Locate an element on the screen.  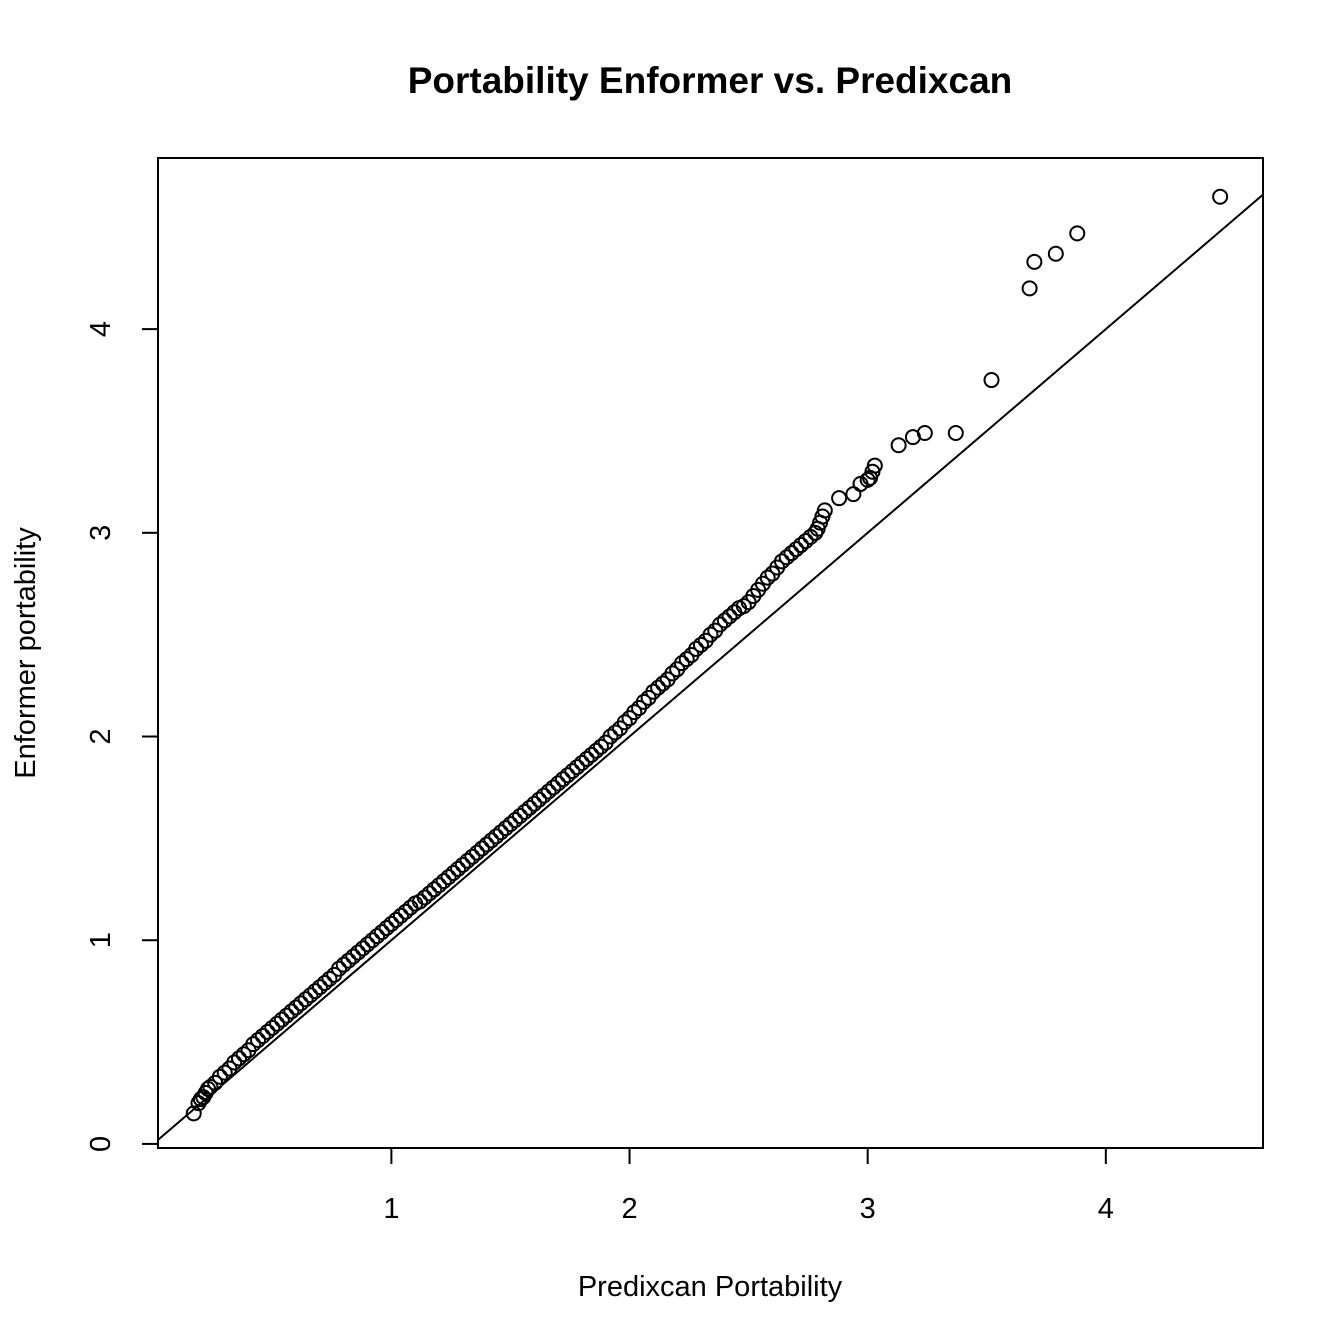
y-tick-label: 1 is located at coordinates (101, 940).